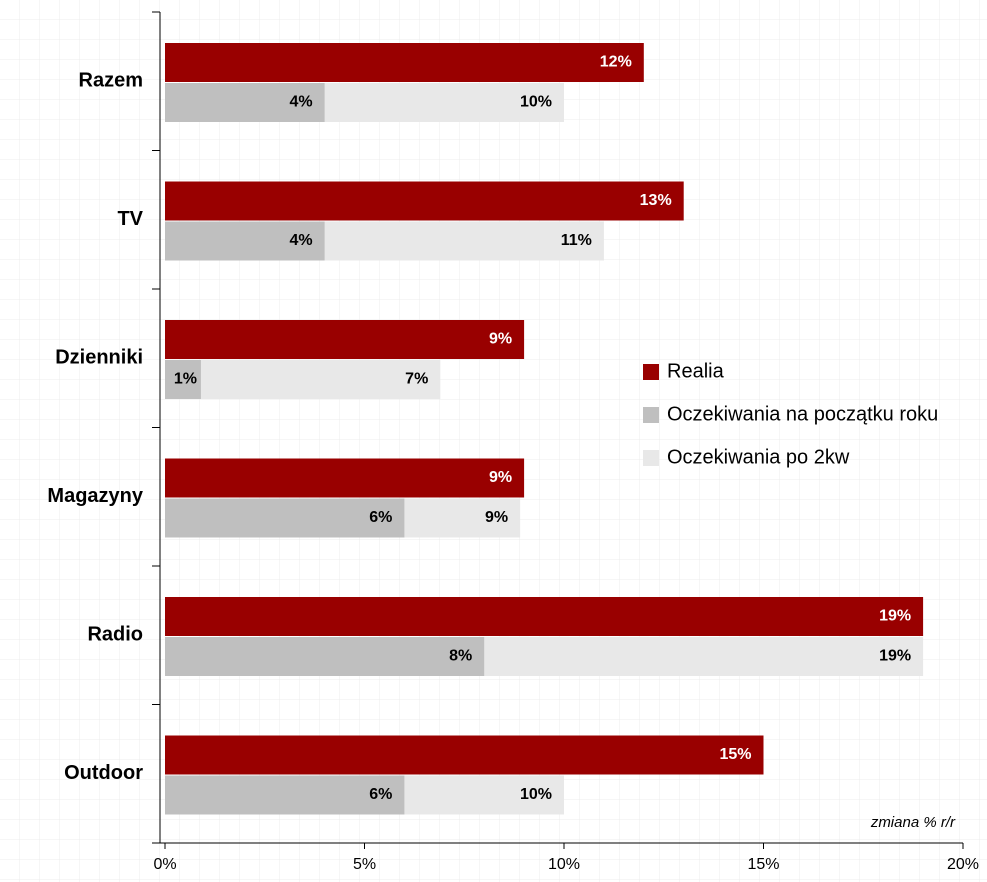  What do you see at coordinates (130, 219) in the screenshot?
I see `category-label: TV` at bounding box center [130, 219].